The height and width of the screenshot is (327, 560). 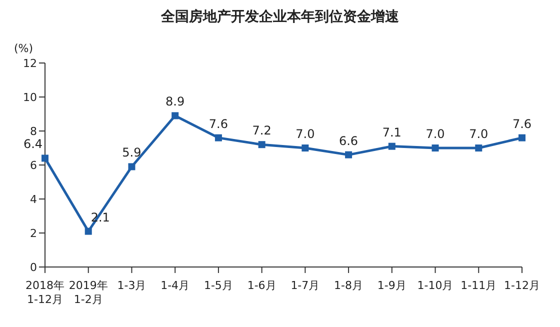 What do you see at coordinates (33, 199) in the screenshot?
I see `y-tick-label: 4` at bounding box center [33, 199].